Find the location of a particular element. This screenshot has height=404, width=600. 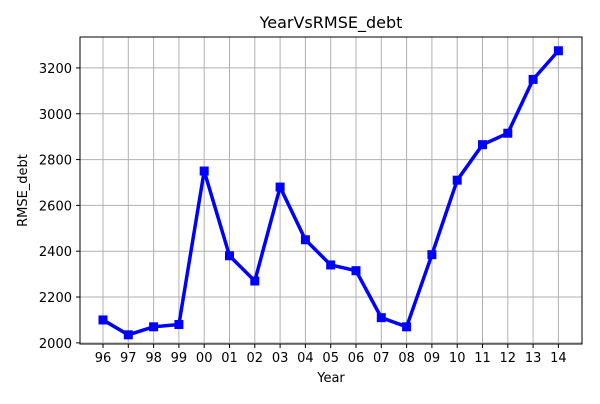

x-tick-label: 04 is located at coordinates (305, 358).